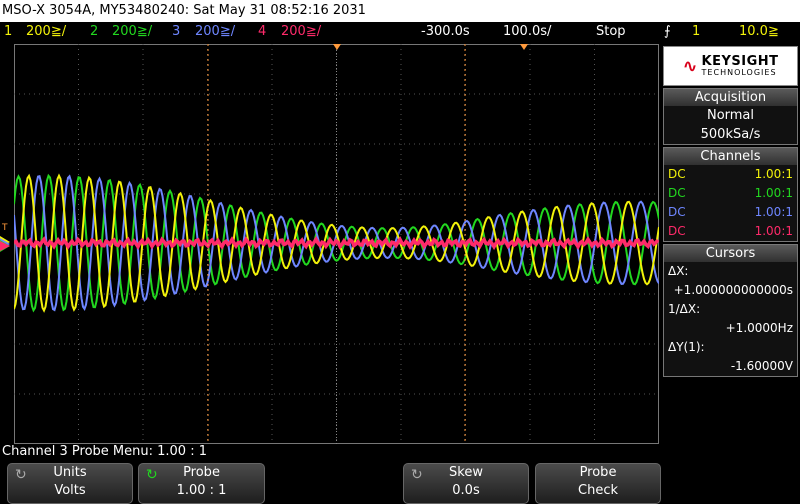 This screenshot has height=504, width=800. Describe the element at coordinates (739, 72) in the screenshot. I see `brand-subtitle: TECHNOLOGIES` at that location.